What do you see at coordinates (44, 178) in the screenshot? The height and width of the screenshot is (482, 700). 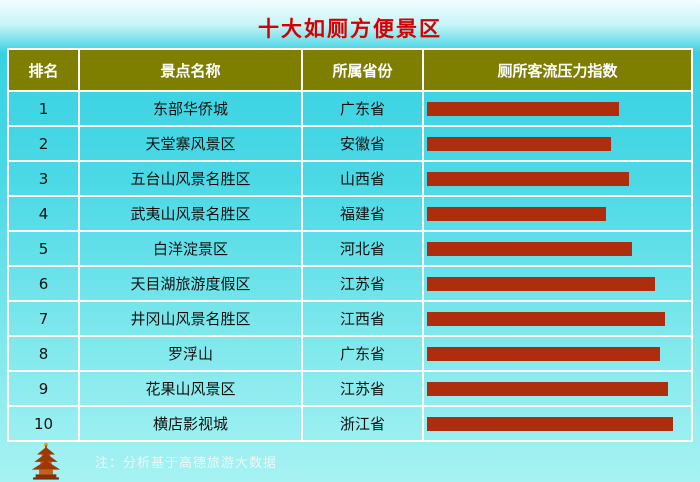 I see `rank-cell: 3` at bounding box center [44, 178].